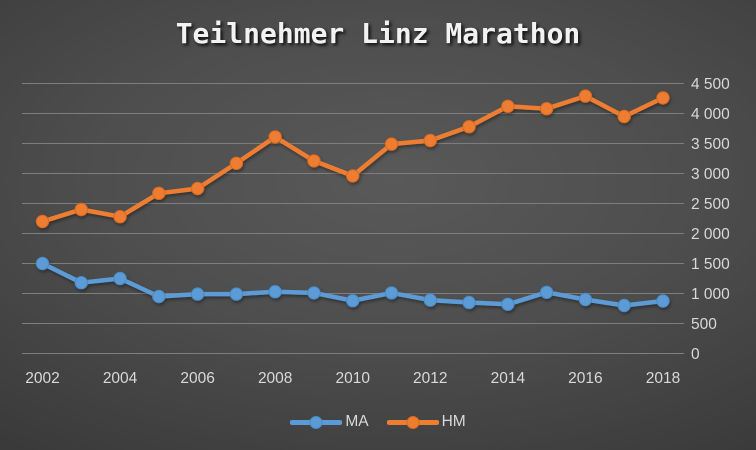  I want to click on ma-marker-2003, so click(81, 283).